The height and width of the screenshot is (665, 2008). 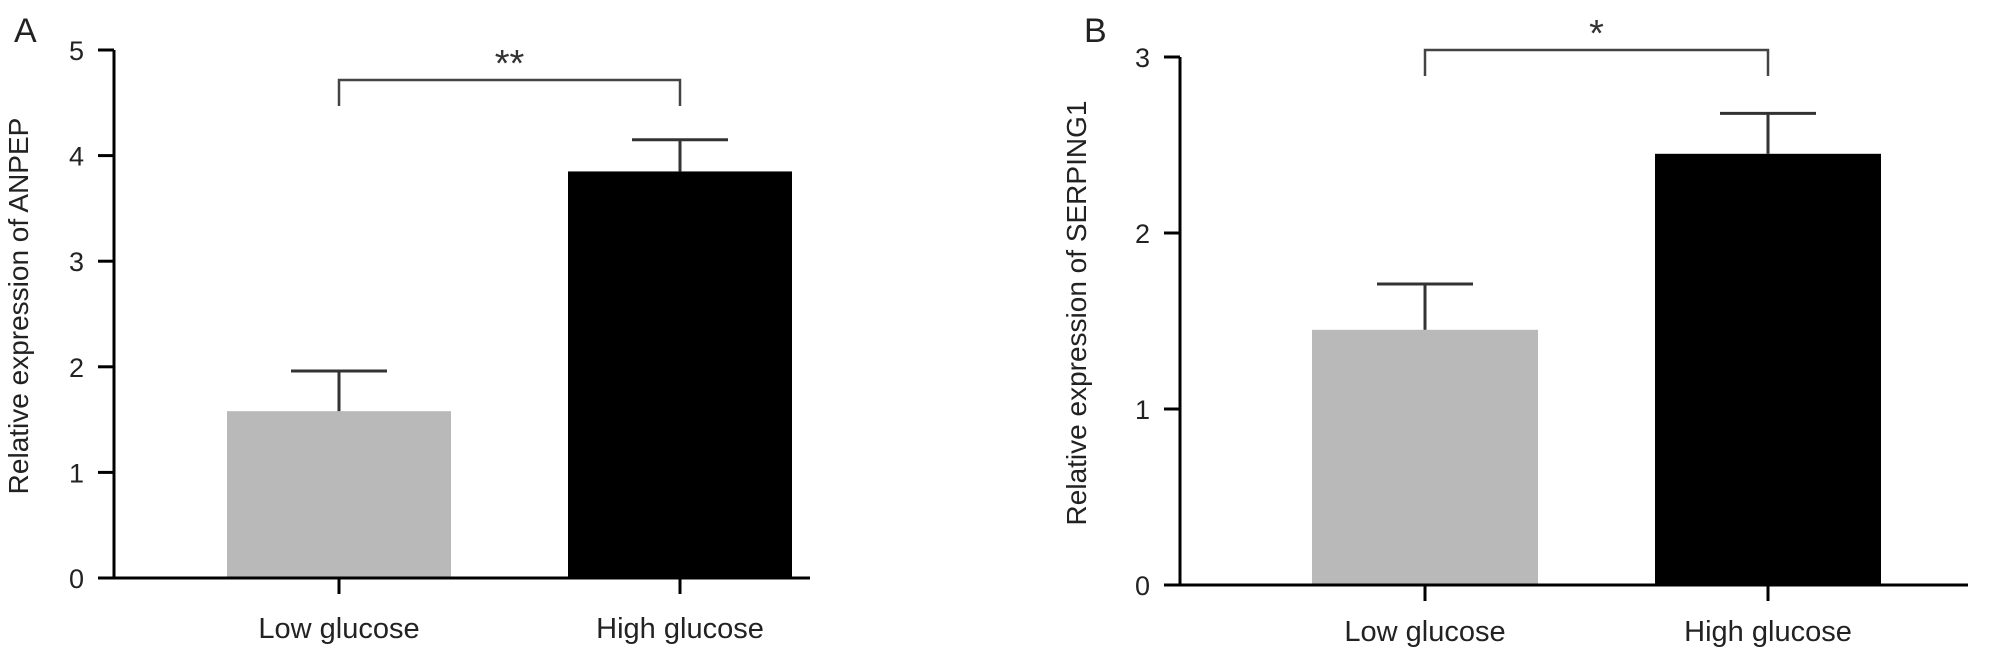 What do you see at coordinates (1142, 58) in the screenshot?
I see `panel-b-y-tick-label: 3` at bounding box center [1142, 58].